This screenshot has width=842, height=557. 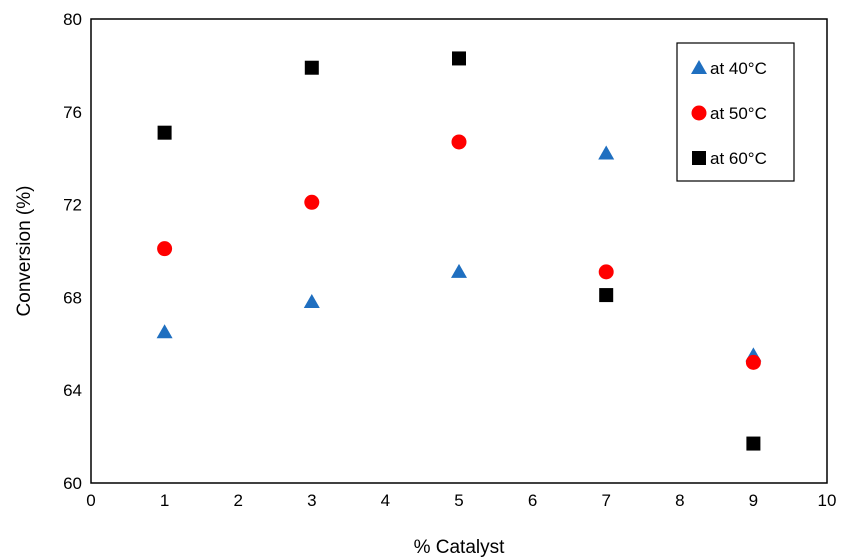 What do you see at coordinates (460, 547) in the screenshot?
I see `x-axis-title: % Catalyst` at bounding box center [460, 547].